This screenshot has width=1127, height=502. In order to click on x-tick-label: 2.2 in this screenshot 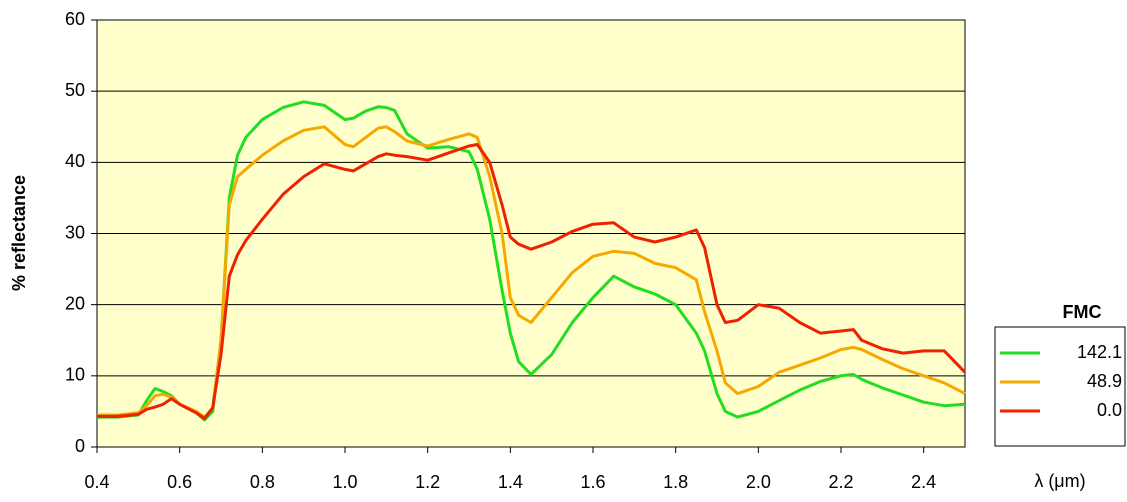, I will do `click(840, 482)`.